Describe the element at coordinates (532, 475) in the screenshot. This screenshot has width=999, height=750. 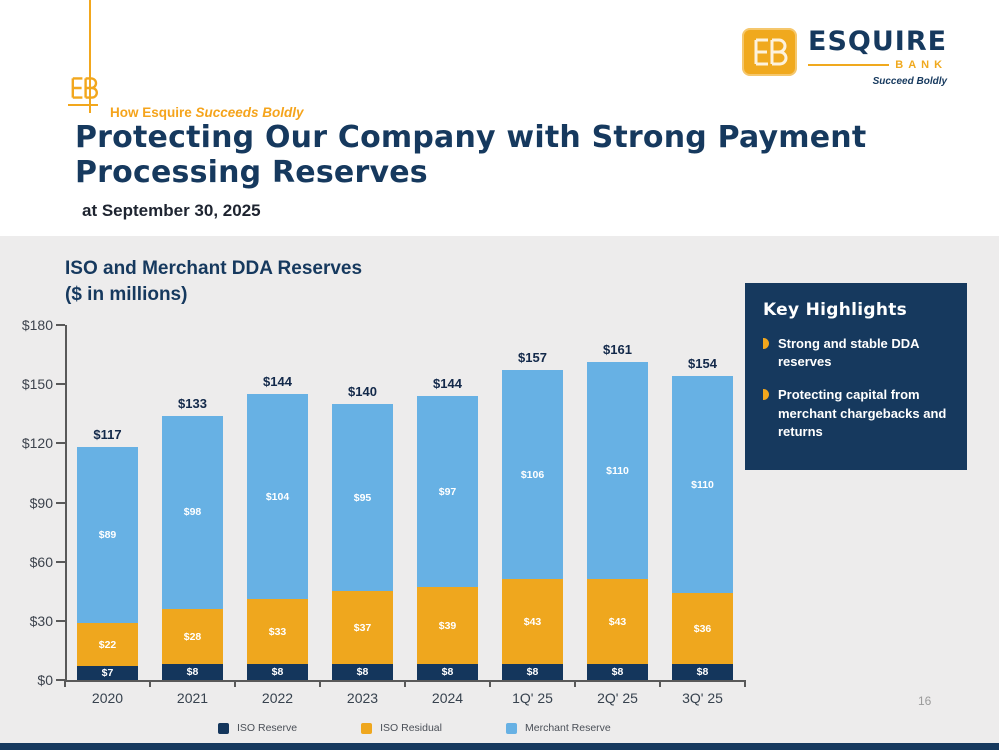
I see `bar-segment-merchant-reserve: $106` at that location.